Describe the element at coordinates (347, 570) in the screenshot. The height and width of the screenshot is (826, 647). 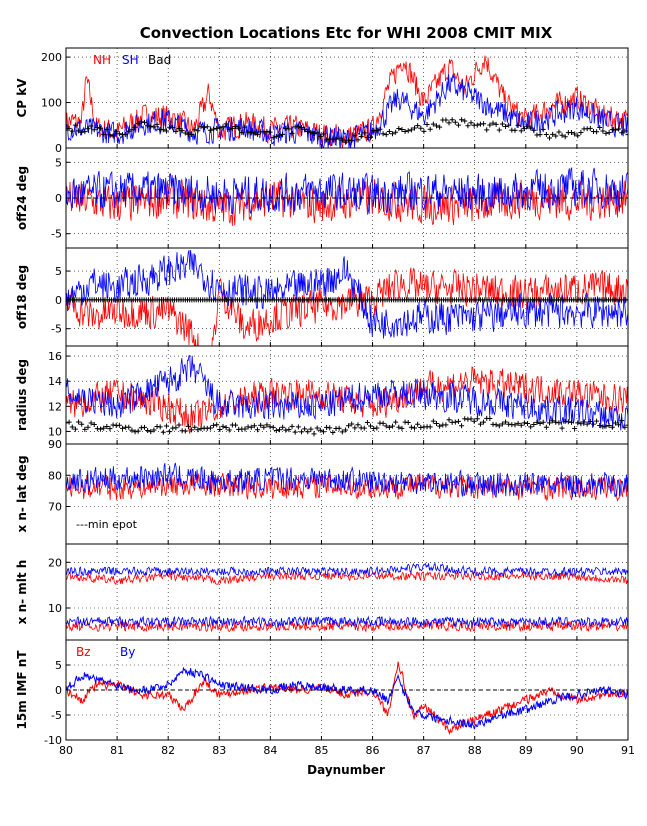
I see `trace-sh` at that location.